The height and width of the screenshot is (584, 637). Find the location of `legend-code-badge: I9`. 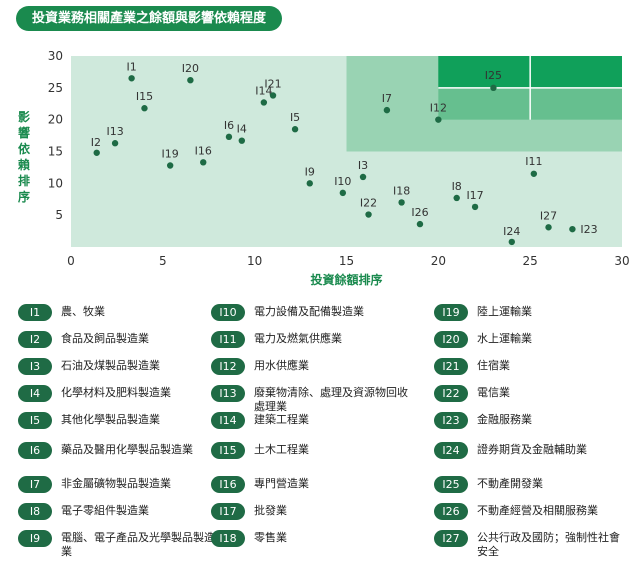

legend-code-badge: I9 is located at coordinates (35, 538).